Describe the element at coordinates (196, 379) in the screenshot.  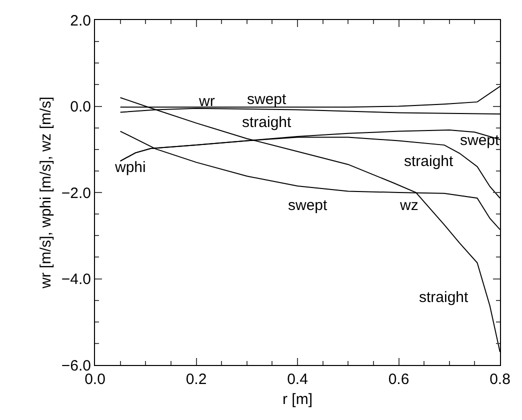
I see `x-tick-label: 0.2` at that location.